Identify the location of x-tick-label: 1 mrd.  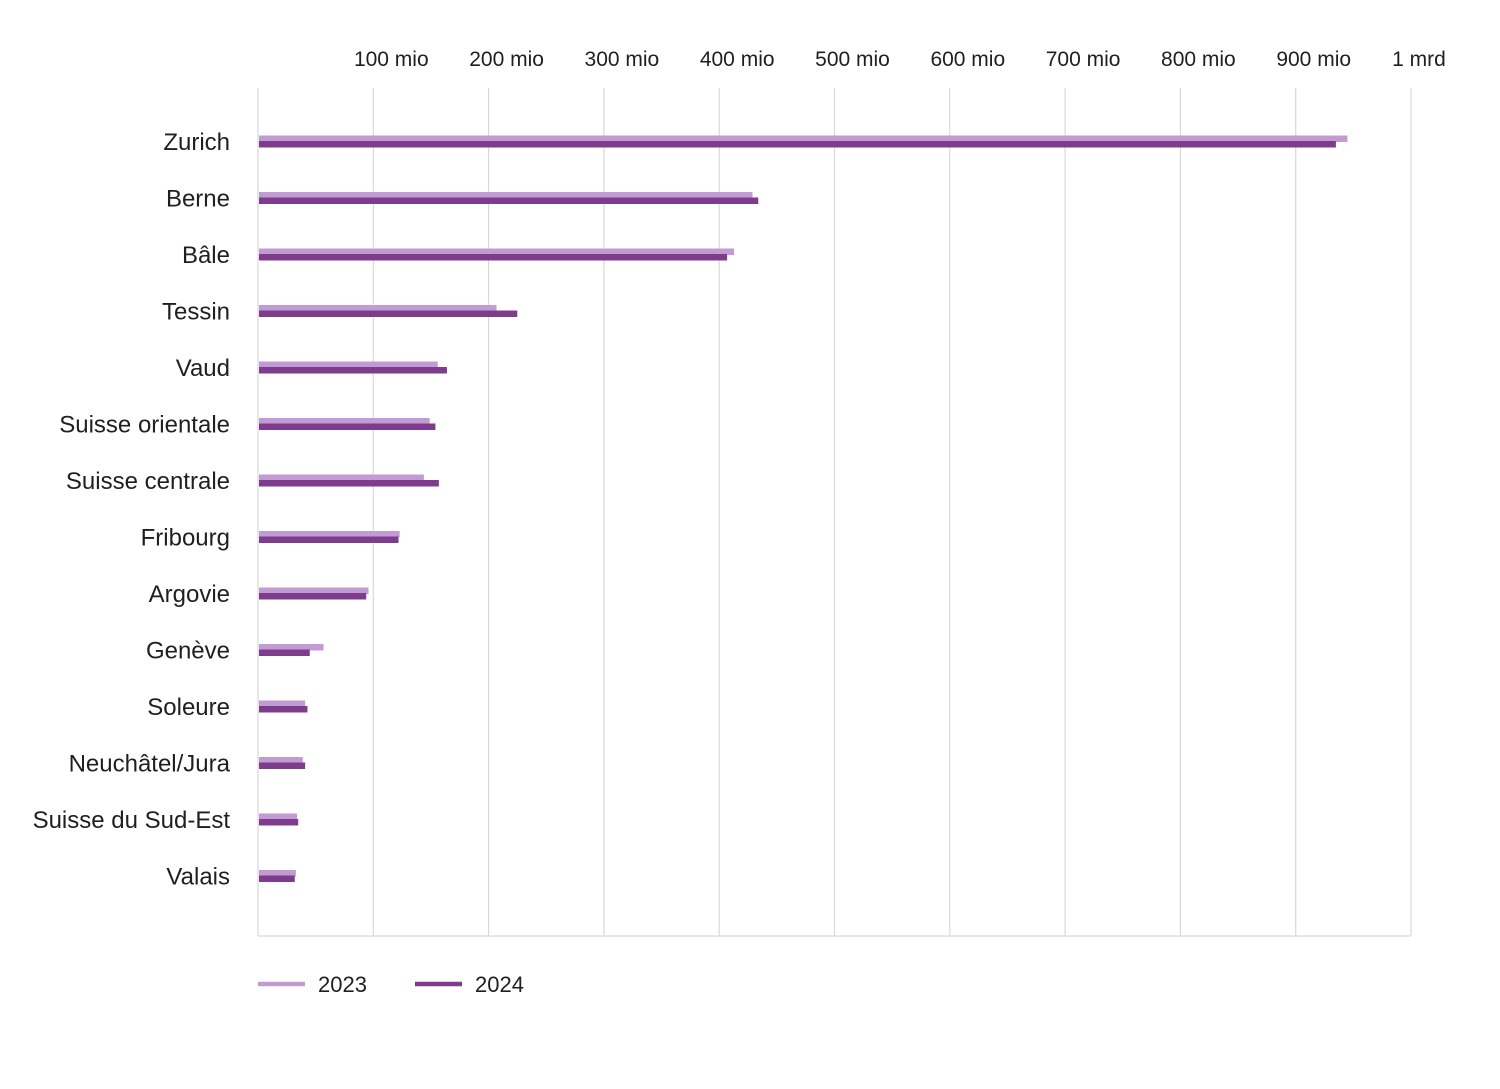
(1419, 59).